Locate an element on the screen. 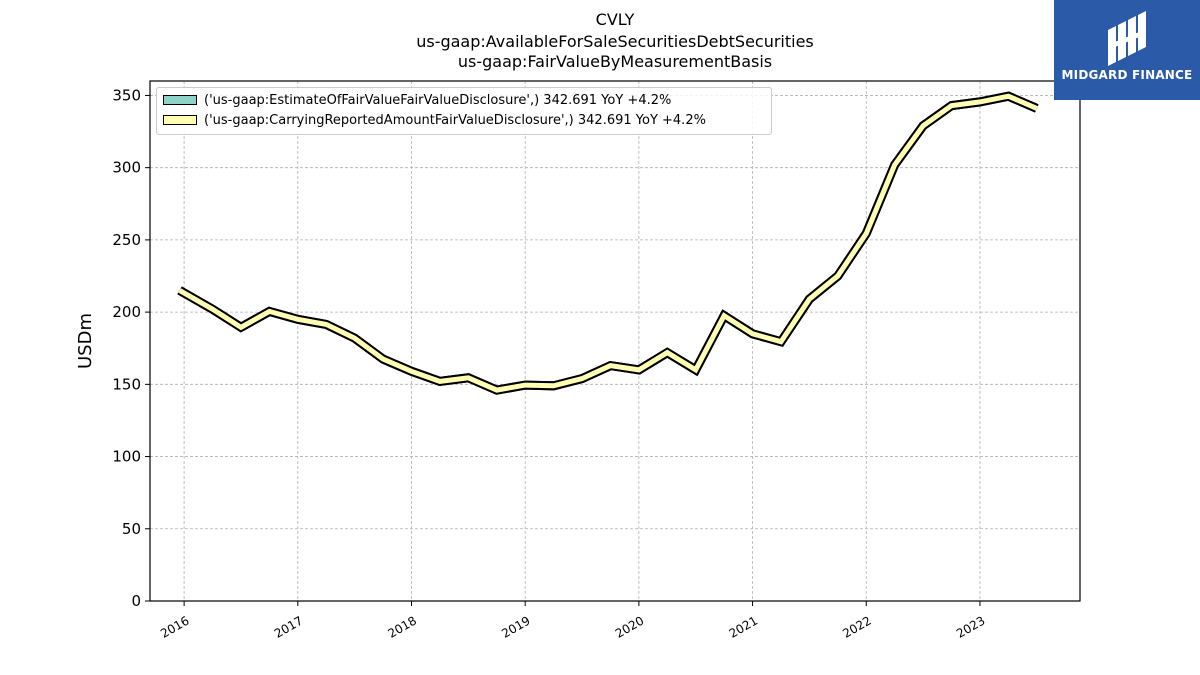 The width and height of the screenshot is (1200, 675). x-tick-label: 2017 is located at coordinates (288, 626).